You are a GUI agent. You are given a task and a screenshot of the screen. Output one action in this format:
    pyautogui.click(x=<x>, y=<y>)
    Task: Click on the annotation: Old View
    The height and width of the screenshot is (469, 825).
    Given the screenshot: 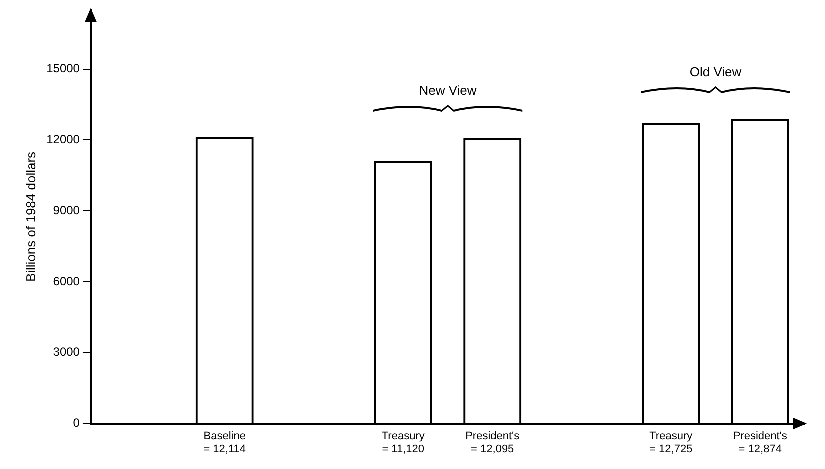 What is the action you would take?
    pyautogui.click(x=716, y=72)
    